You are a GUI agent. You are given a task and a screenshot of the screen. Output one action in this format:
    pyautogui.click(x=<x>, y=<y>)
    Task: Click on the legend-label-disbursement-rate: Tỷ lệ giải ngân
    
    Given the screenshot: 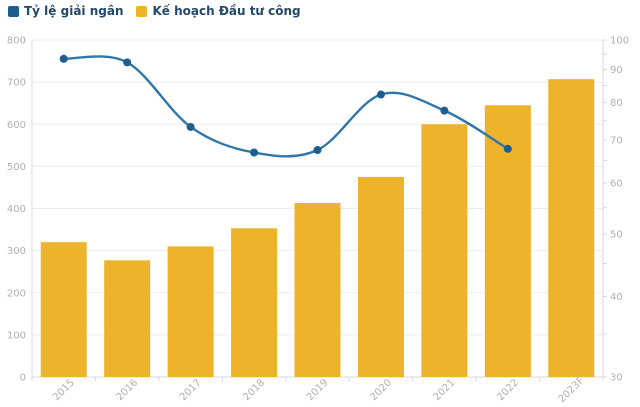 What is the action you would take?
    pyautogui.click(x=74, y=11)
    